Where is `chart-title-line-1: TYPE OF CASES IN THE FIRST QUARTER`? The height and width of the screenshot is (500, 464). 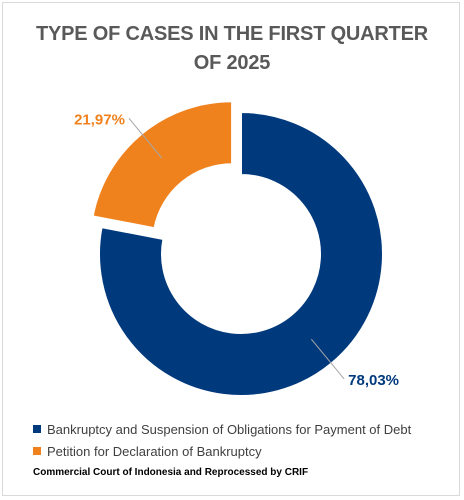
chart-title-line-1: TYPE OF CASES IN THE FIRST QUARTER is located at coordinates (232, 34).